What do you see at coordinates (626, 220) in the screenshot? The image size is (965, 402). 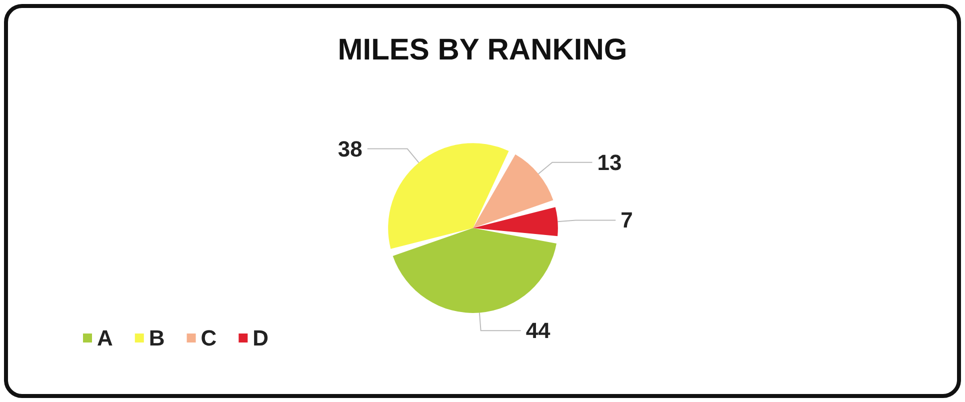 I see `data-label: 7` at bounding box center [626, 220].